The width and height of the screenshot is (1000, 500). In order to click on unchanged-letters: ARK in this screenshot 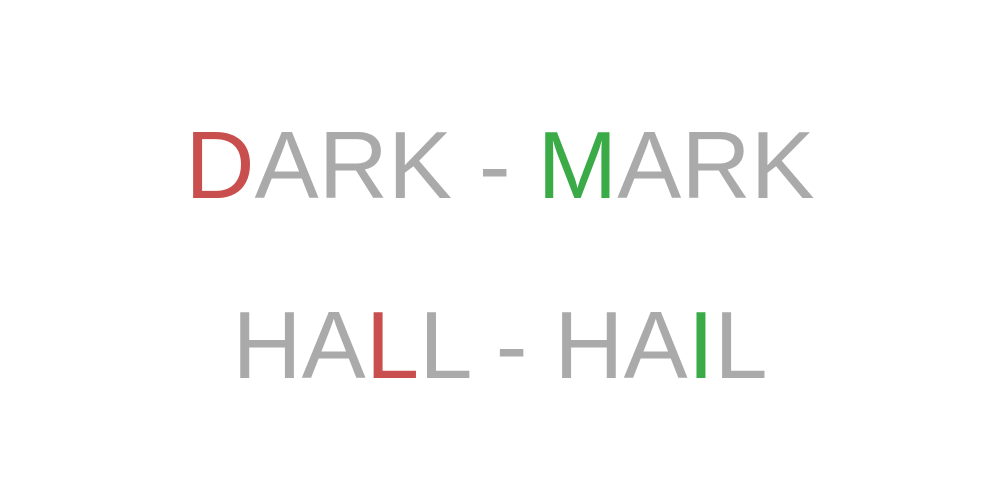, I will do `click(716, 165)`.